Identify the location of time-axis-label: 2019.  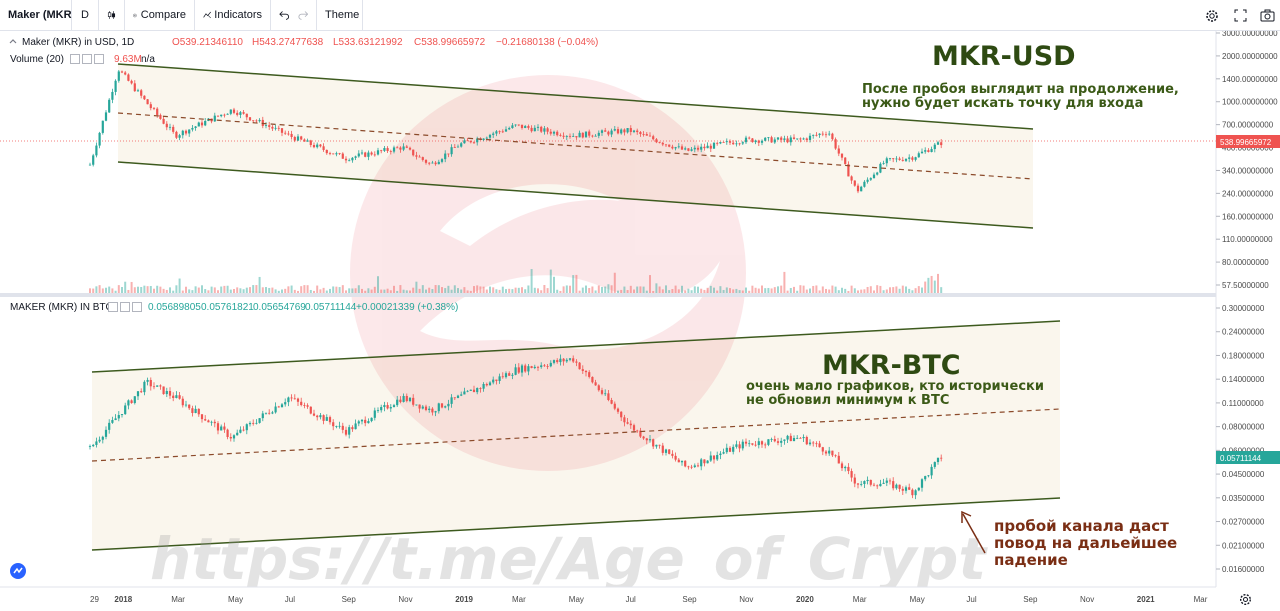
(464, 599).